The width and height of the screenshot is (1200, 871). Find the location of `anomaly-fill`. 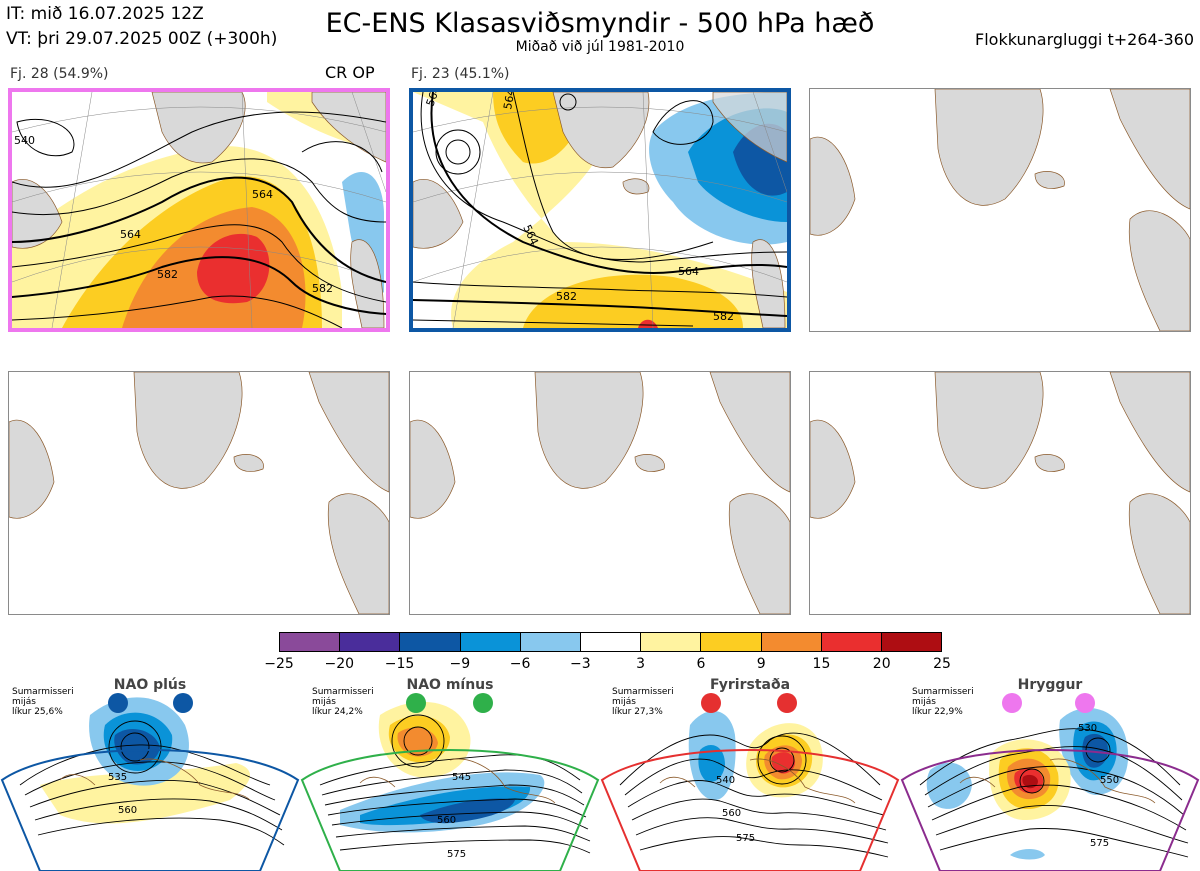

anomaly-fill is located at coordinates (233, 268).